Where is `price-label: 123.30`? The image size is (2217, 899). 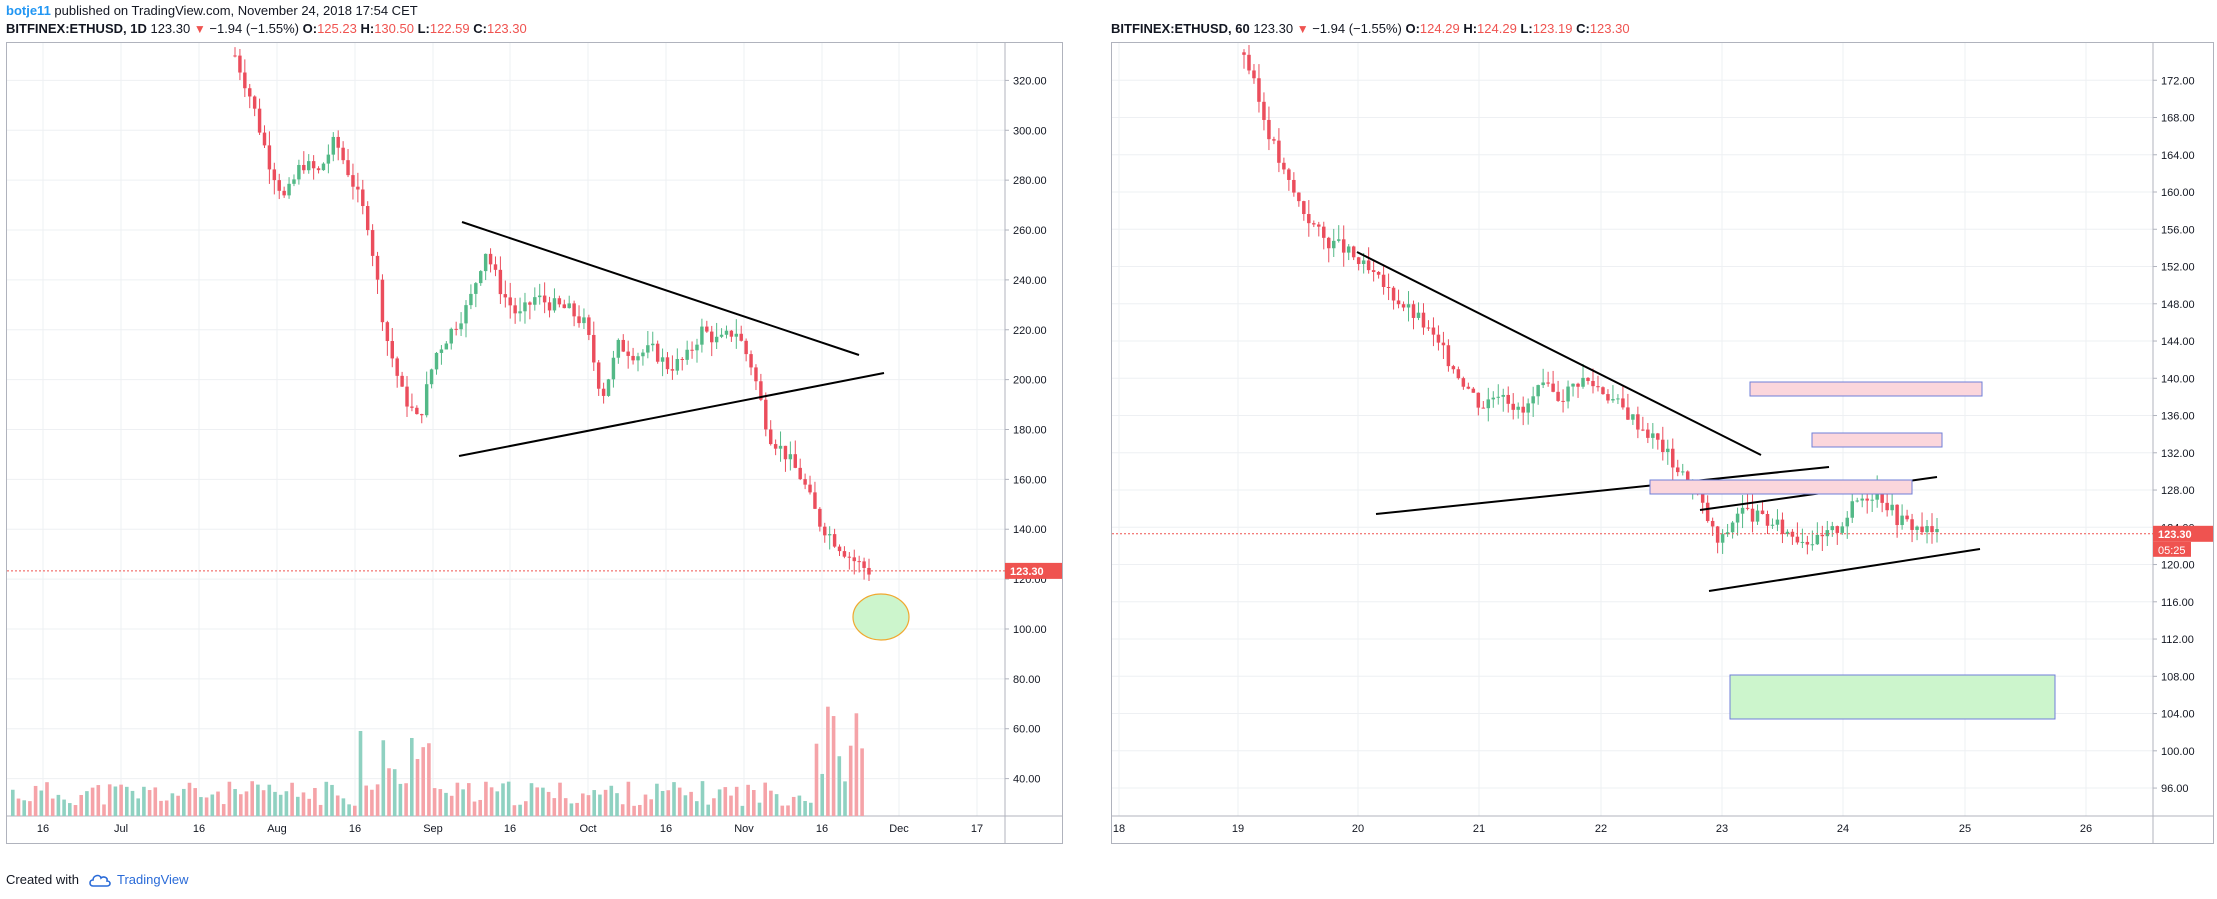
price-label: 123.30 is located at coordinates (2175, 535).